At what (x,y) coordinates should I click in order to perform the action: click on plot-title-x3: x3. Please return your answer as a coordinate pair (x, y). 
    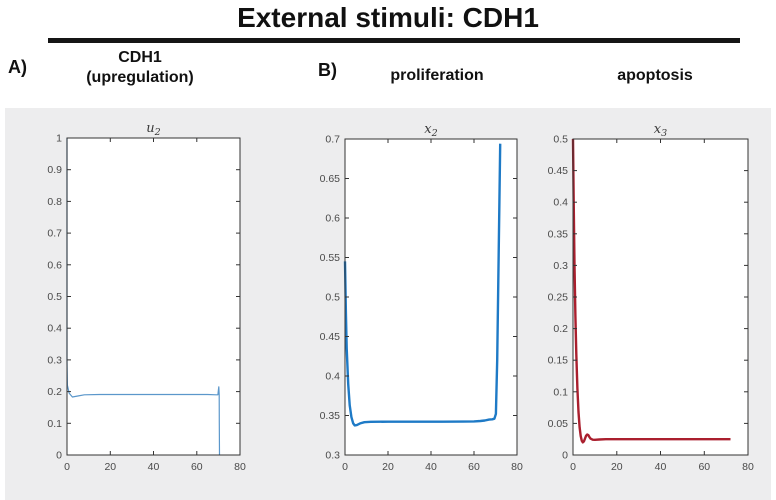
    Looking at the image, I should click on (660, 130).